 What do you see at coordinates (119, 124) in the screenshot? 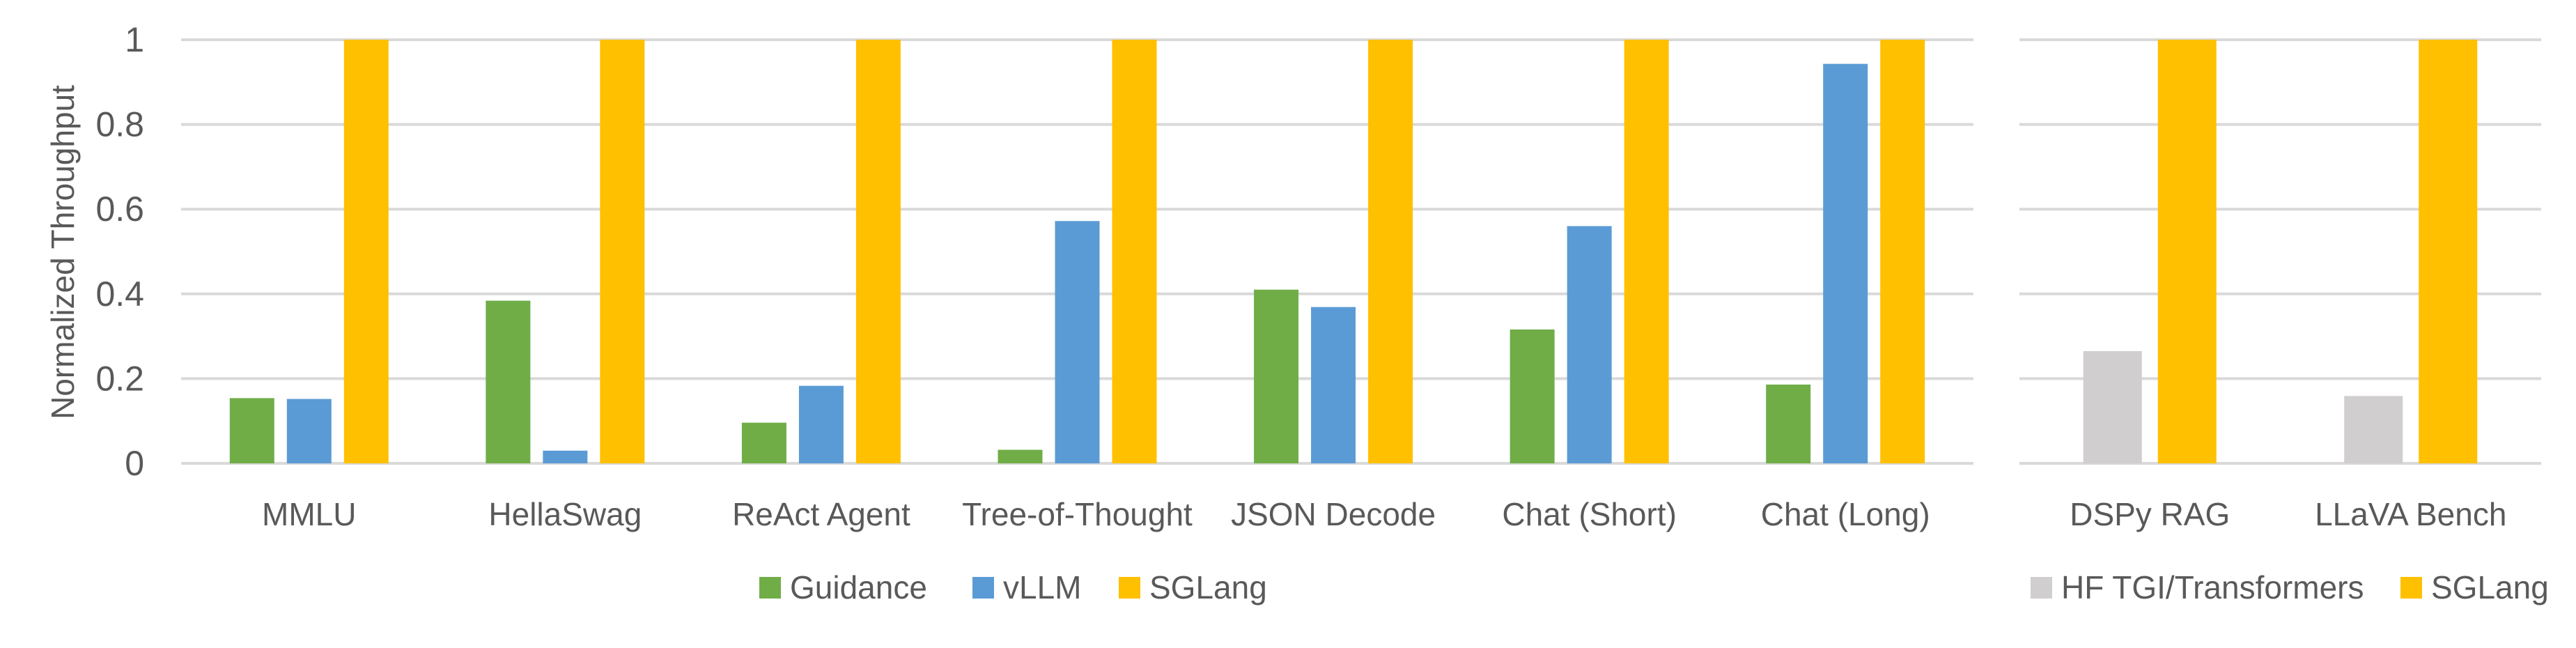
I see `y-tick-label: 0.8` at bounding box center [119, 124].